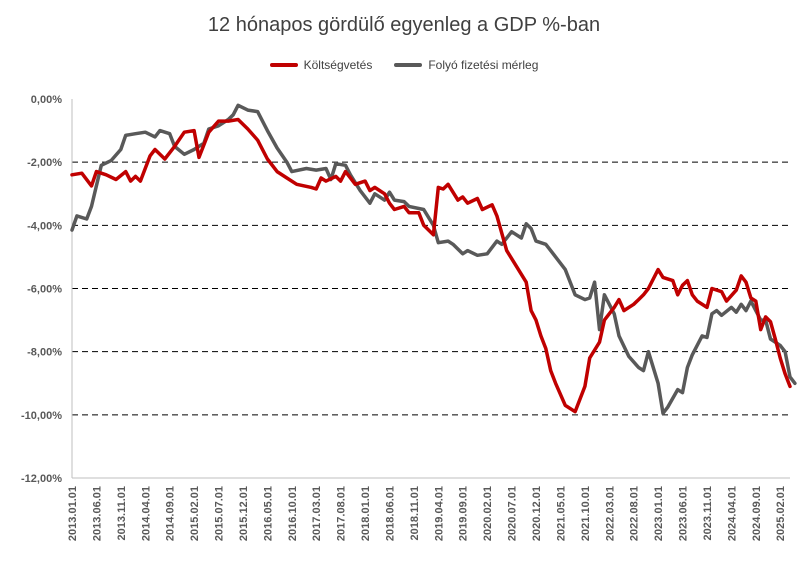 Image resolution: width=808 pixels, height=569 pixels. I want to click on legend-item-koltsegvetes: Költségvetés, so click(321, 65).